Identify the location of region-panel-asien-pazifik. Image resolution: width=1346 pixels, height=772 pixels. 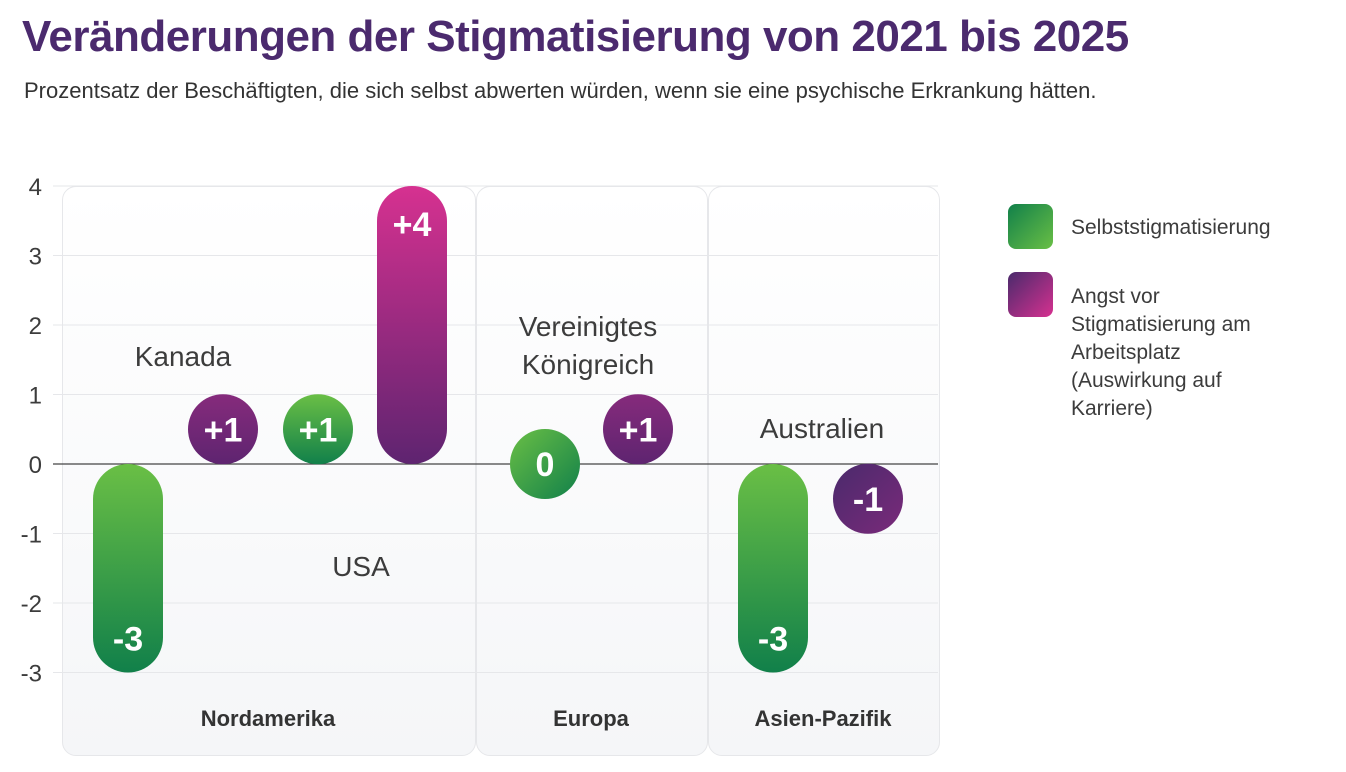
(824, 471).